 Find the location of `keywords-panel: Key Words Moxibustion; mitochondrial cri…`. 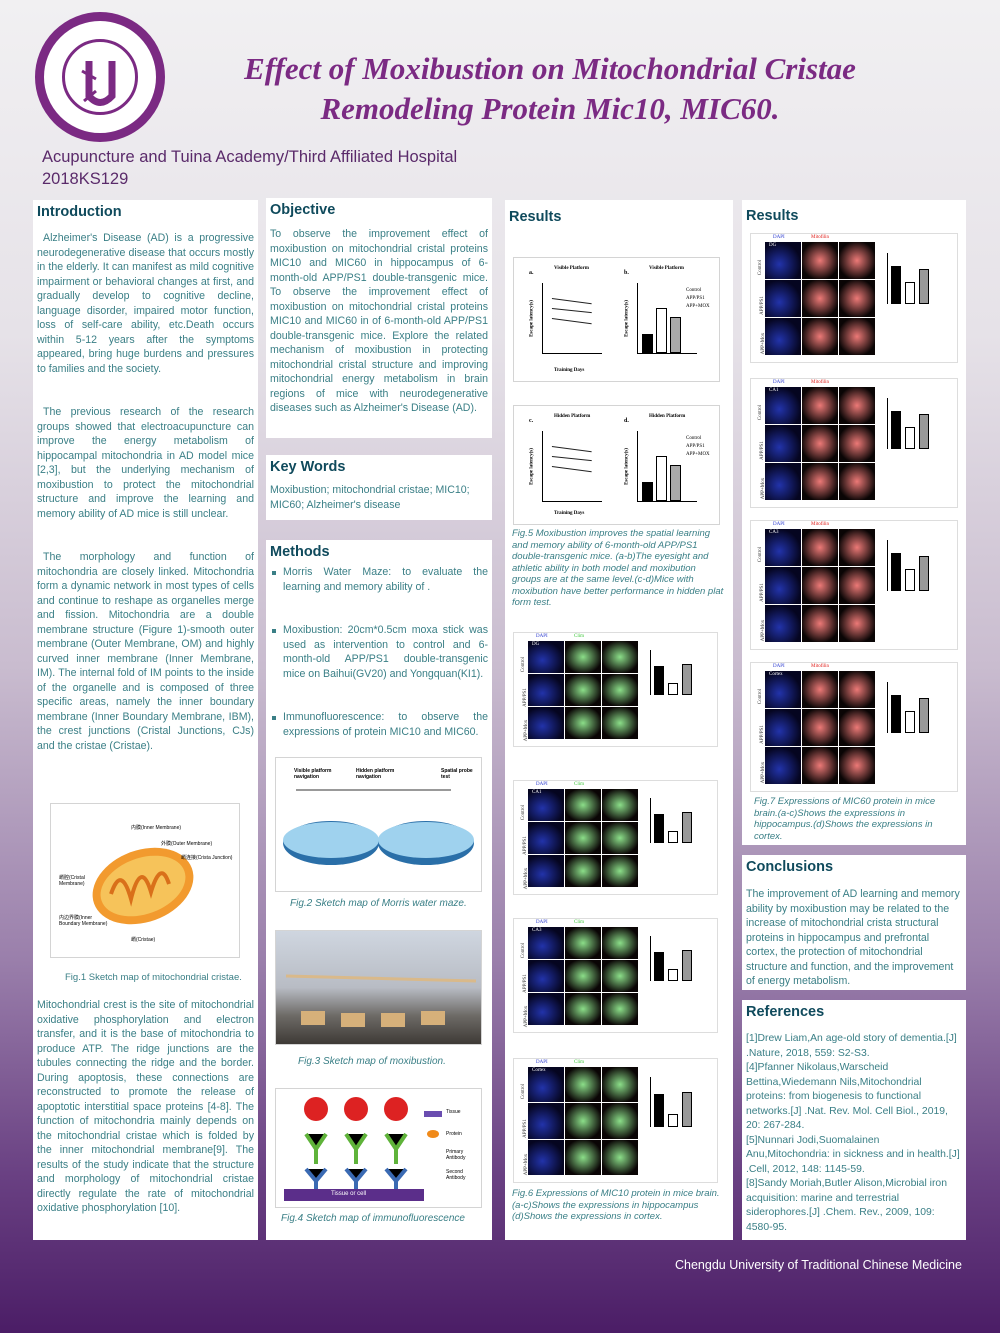

keywords-panel: Key Words Moxibustion; mitochondrial cri… is located at coordinates (379, 487).